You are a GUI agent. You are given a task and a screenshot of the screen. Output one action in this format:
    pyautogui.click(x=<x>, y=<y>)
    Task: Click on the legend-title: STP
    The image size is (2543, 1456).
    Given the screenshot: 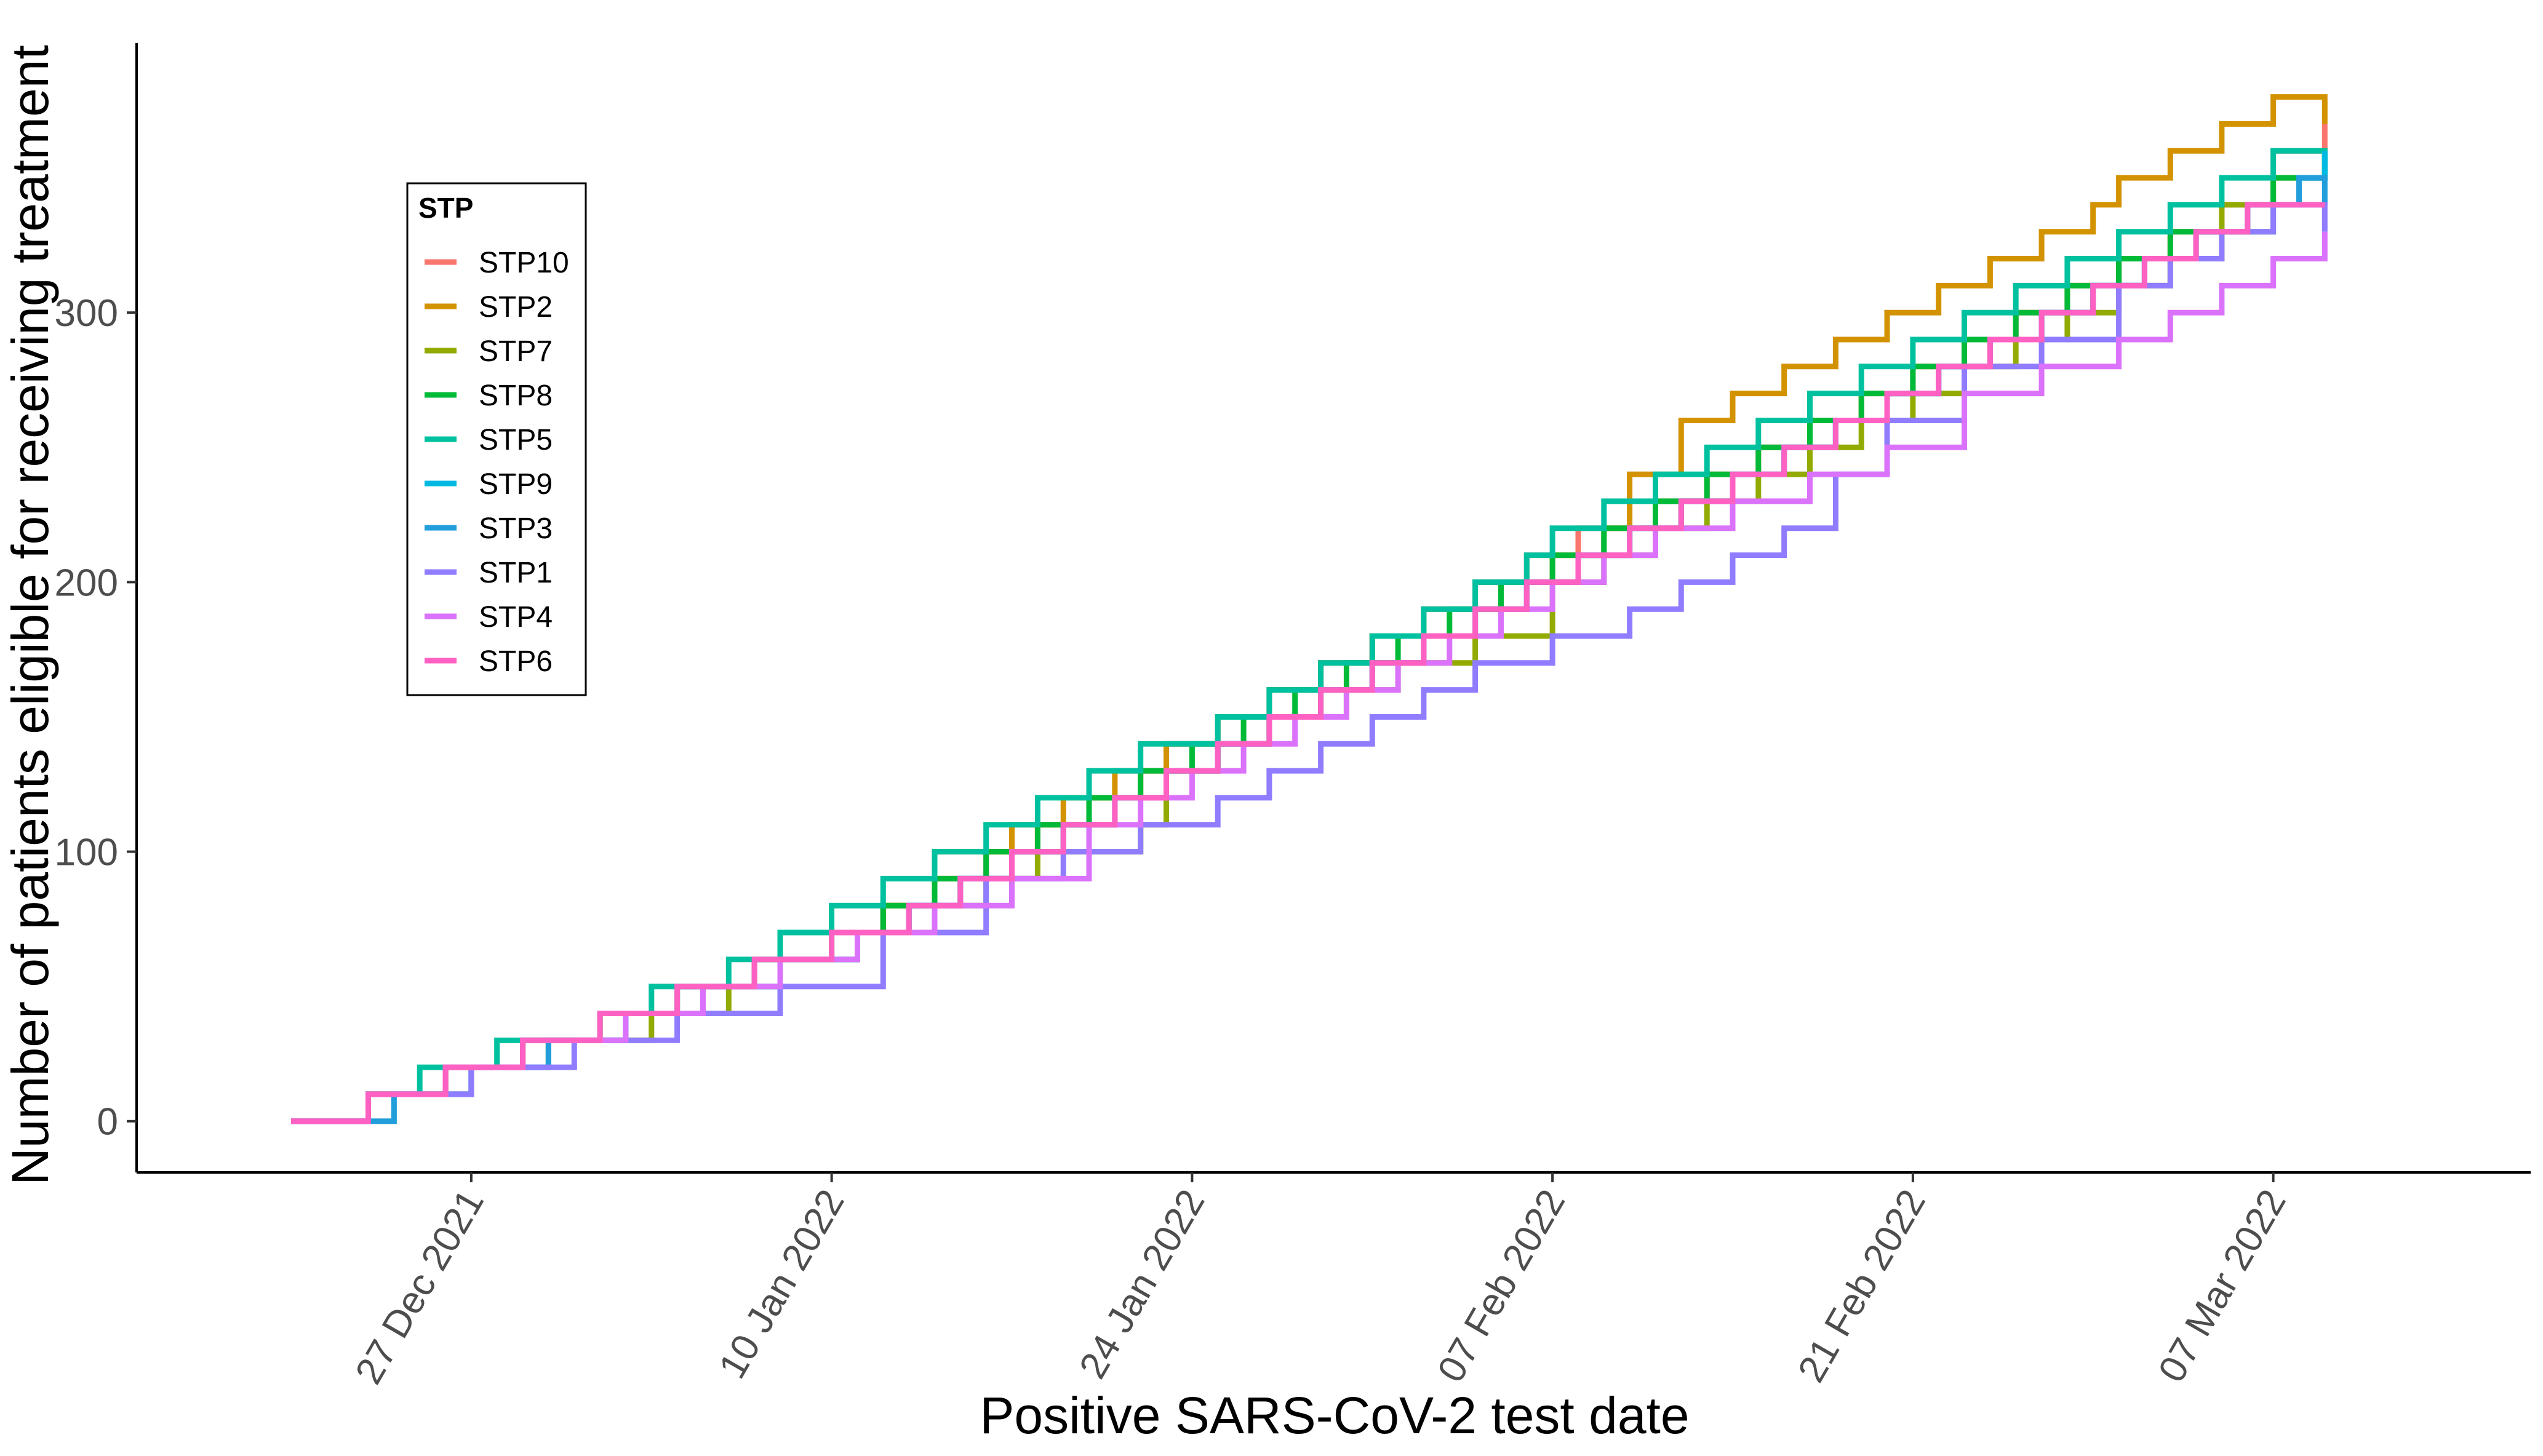 What is the action you would take?
    pyautogui.click(x=445, y=208)
    